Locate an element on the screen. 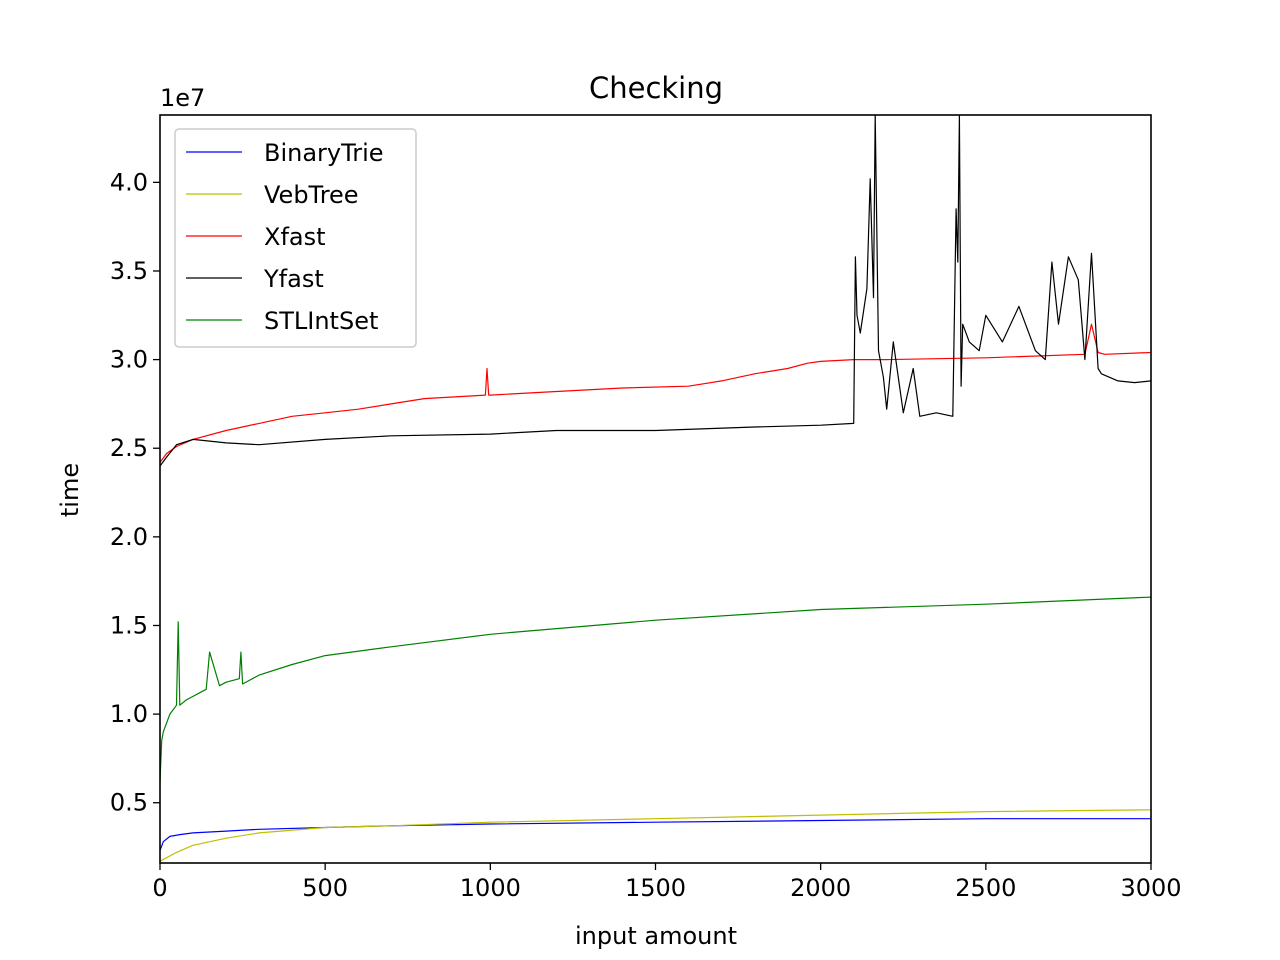  series-line-binarytrie is located at coordinates (655, 834).